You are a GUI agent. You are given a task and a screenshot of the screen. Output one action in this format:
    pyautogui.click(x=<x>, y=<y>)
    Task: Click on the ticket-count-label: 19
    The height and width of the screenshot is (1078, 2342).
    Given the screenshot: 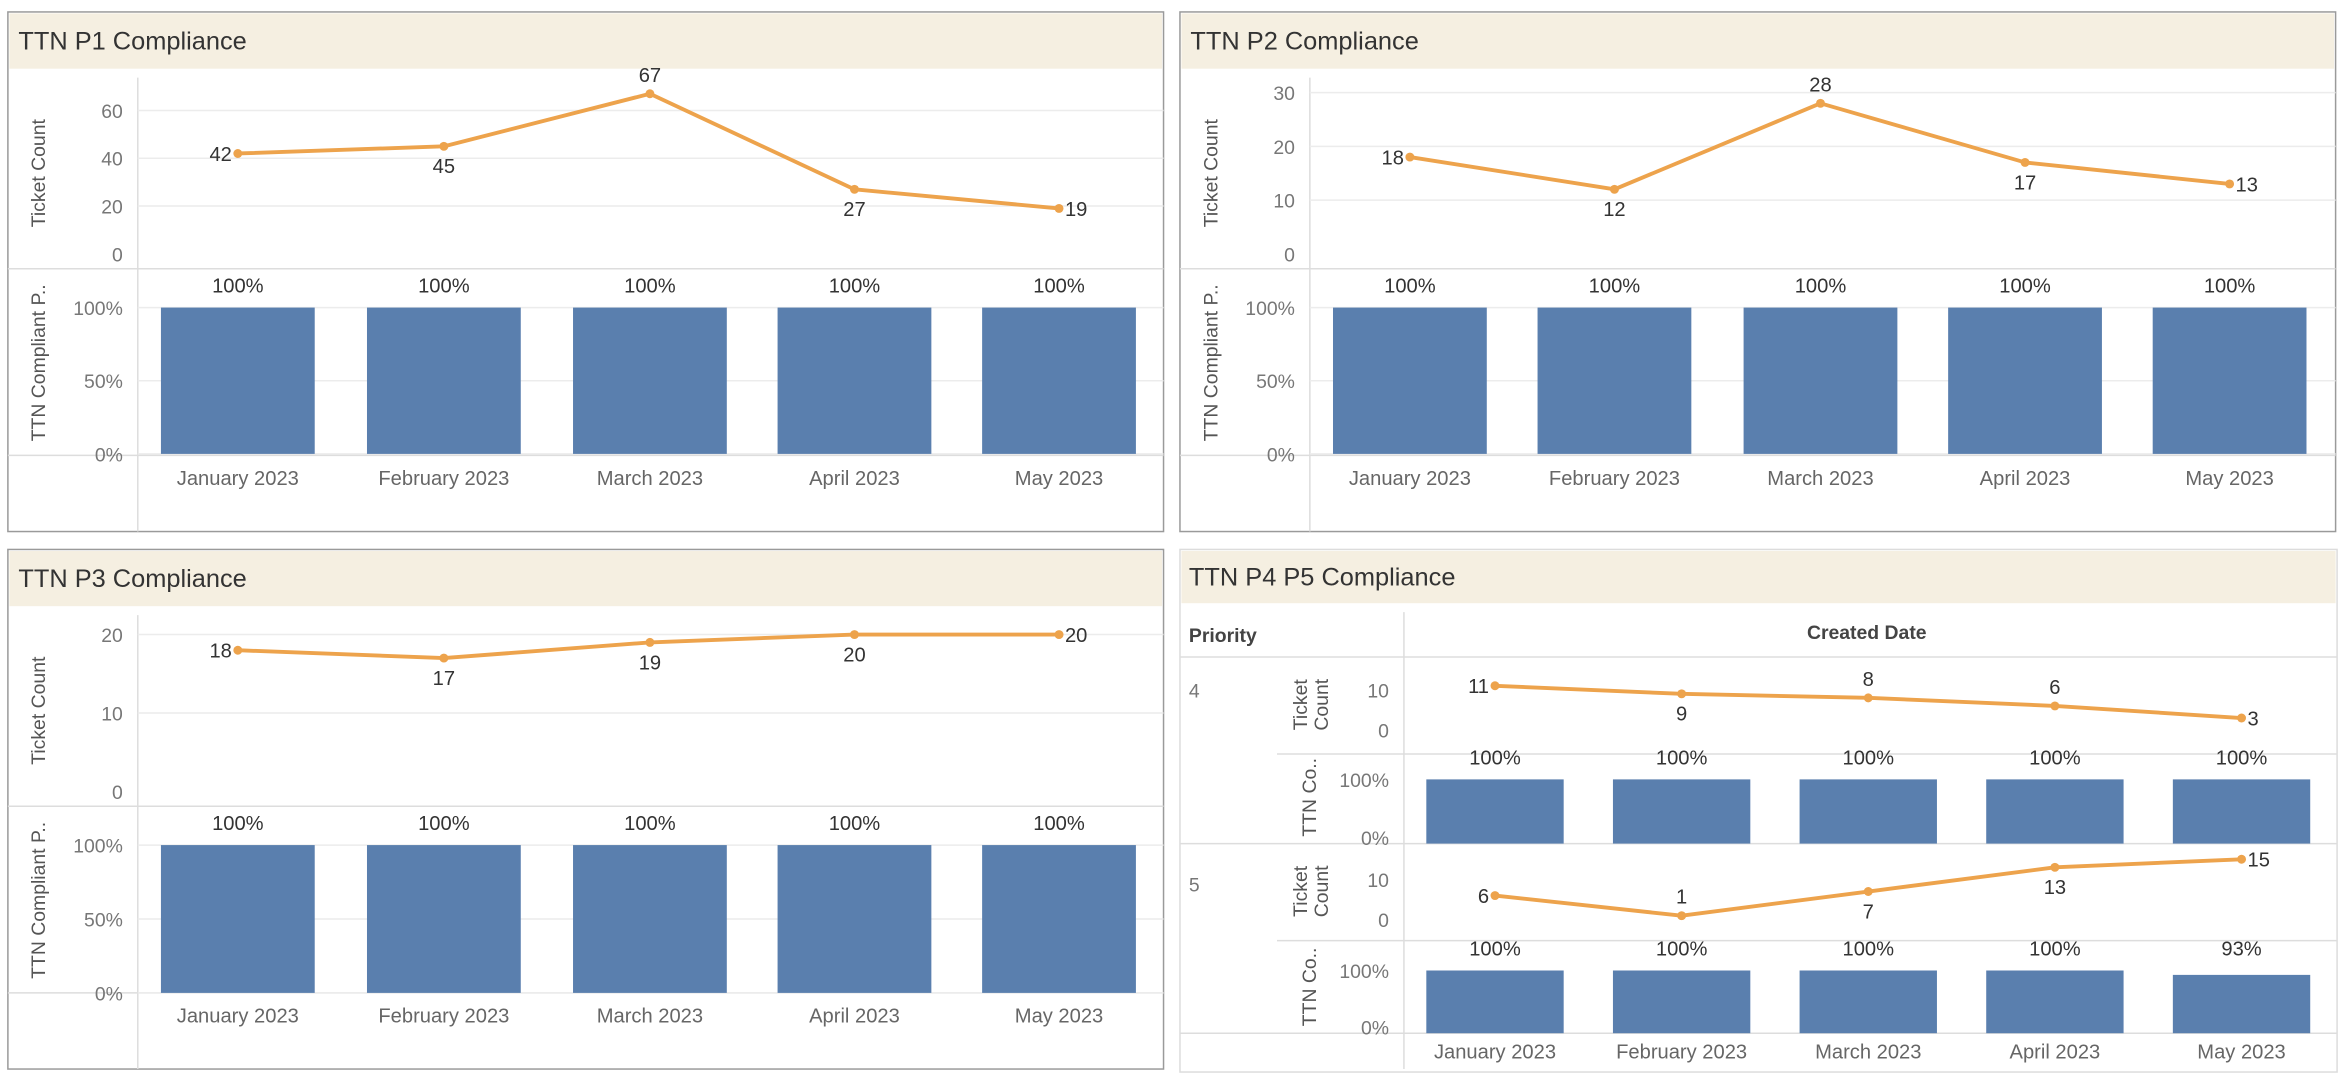 What is the action you would take?
    pyautogui.click(x=650, y=663)
    